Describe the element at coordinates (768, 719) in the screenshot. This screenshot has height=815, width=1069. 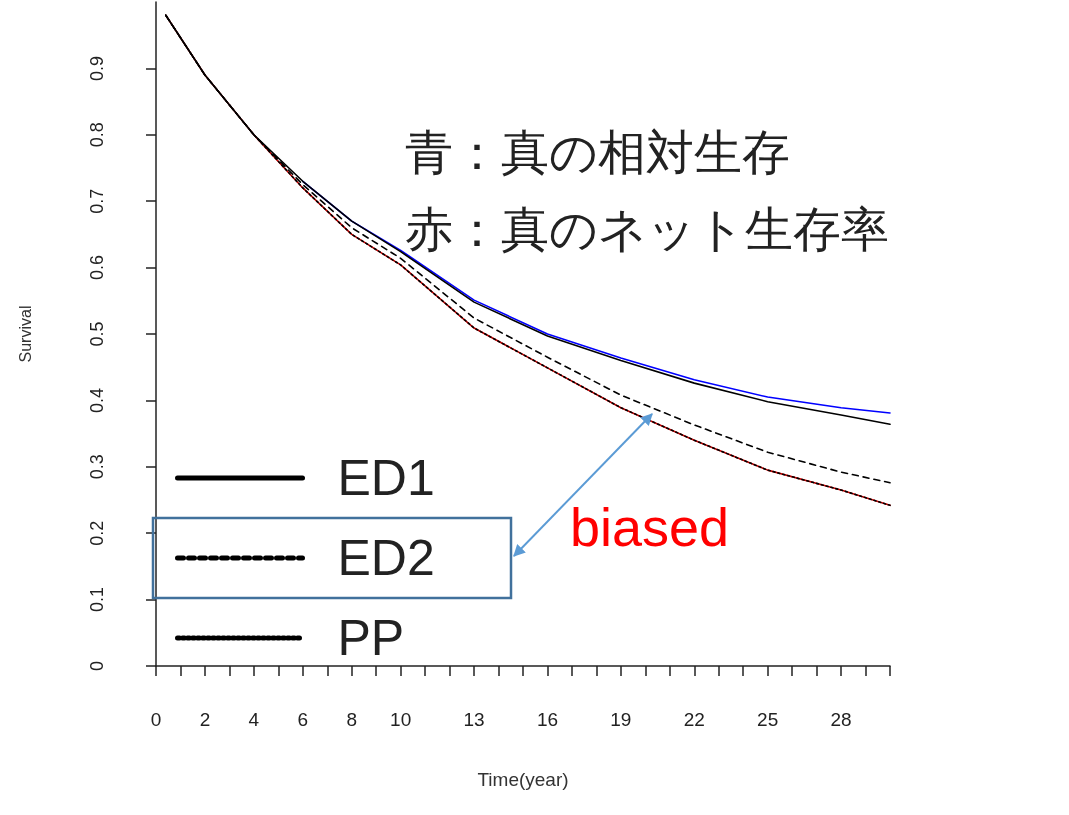
I see `x-tick-label: 25` at that location.